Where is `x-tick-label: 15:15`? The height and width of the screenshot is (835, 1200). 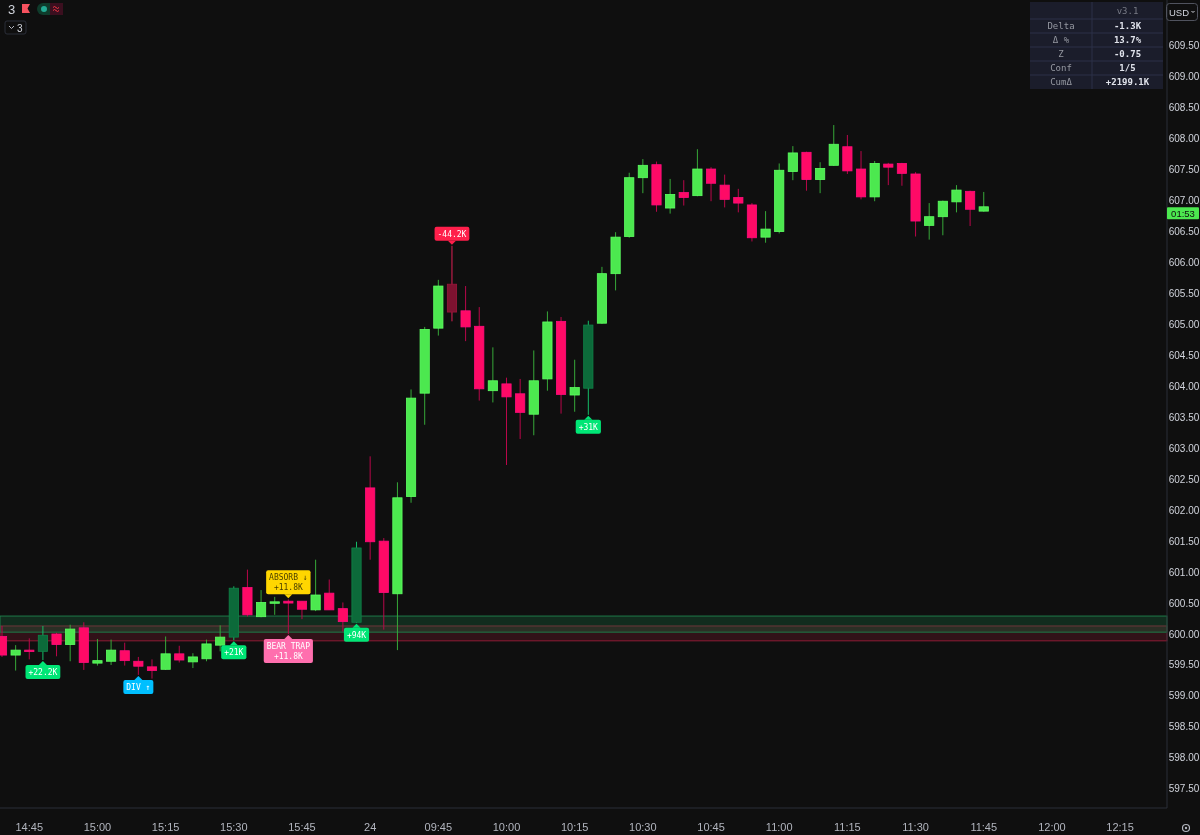
x-tick-label: 15:15 is located at coordinates (165, 827).